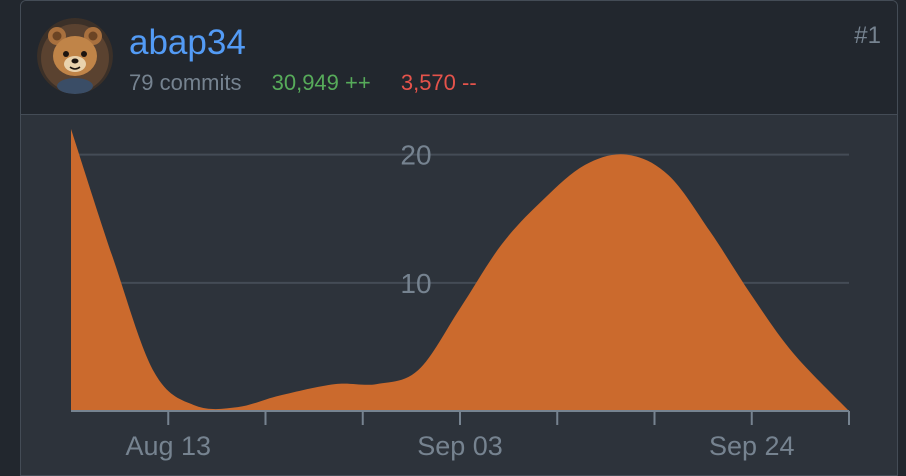  I want to click on contributor-stats: 79 commits 30,949 ++ 3,570 --, so click(315, 83).